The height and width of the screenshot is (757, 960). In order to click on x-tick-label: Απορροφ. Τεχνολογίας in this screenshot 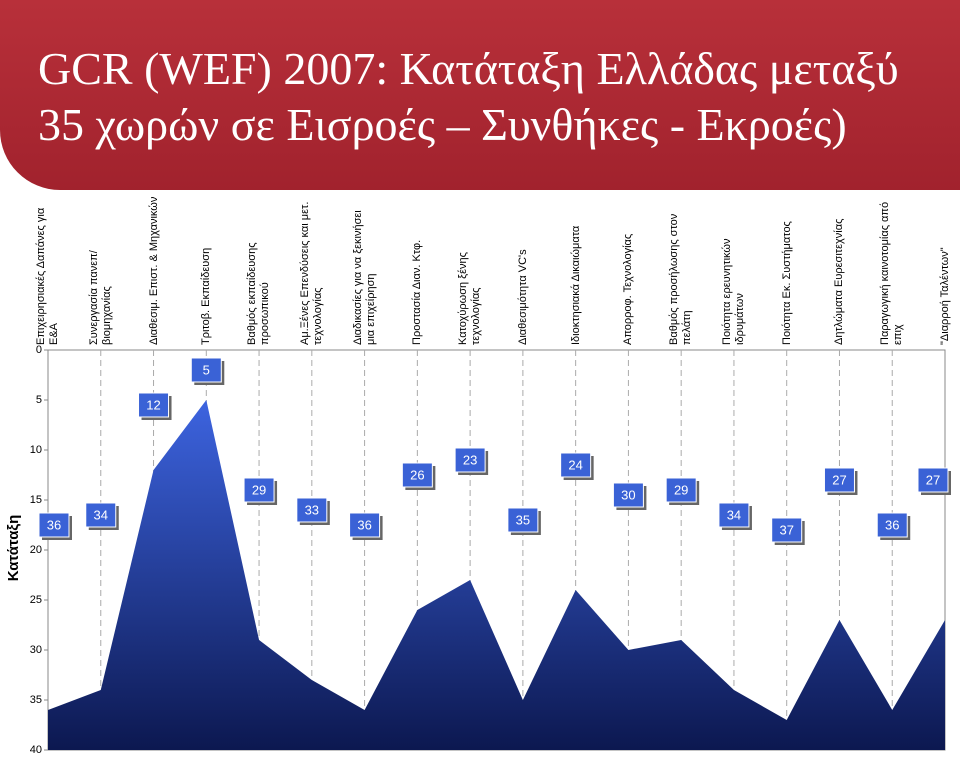, I will do `click(627, 289)`.